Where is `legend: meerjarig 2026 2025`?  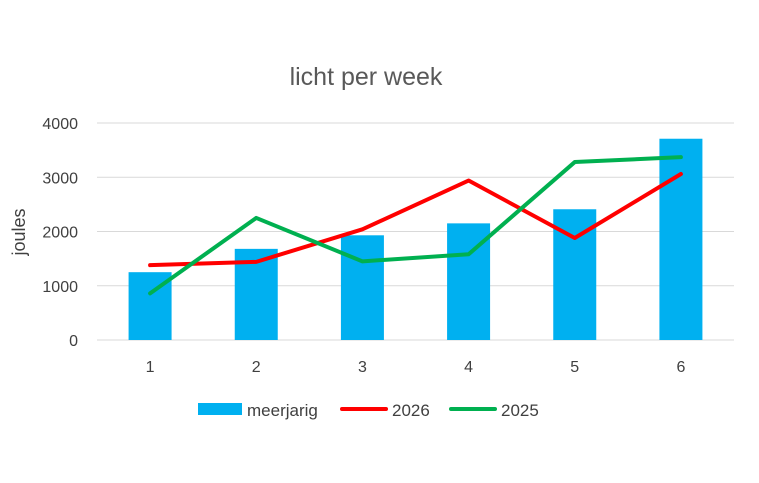 legend: meerjarig 2026 2025 is located at coordinates (368, 410).